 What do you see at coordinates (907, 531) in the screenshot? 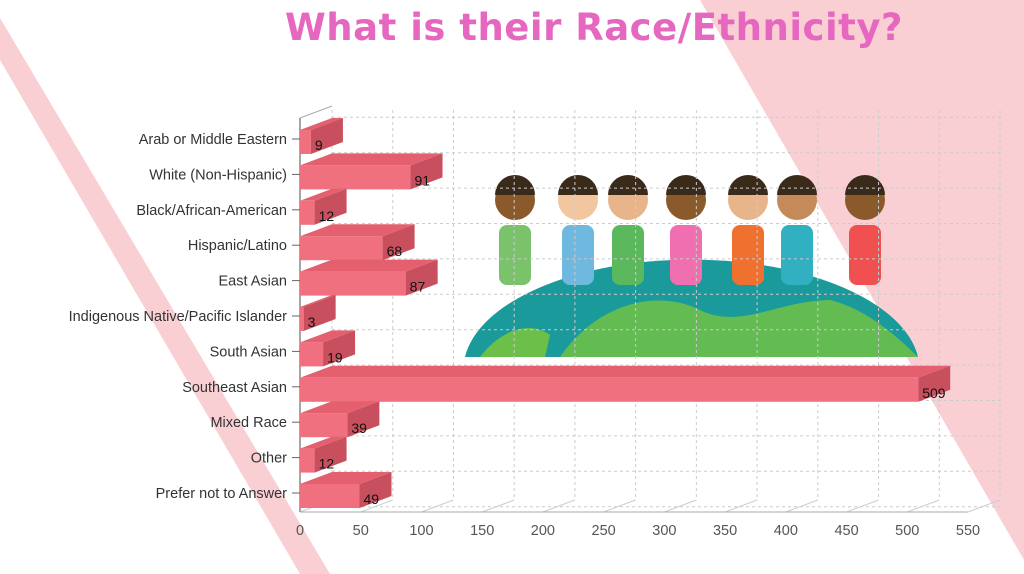
I see `x-tick-label: 500` at bounding box center [907, 531].